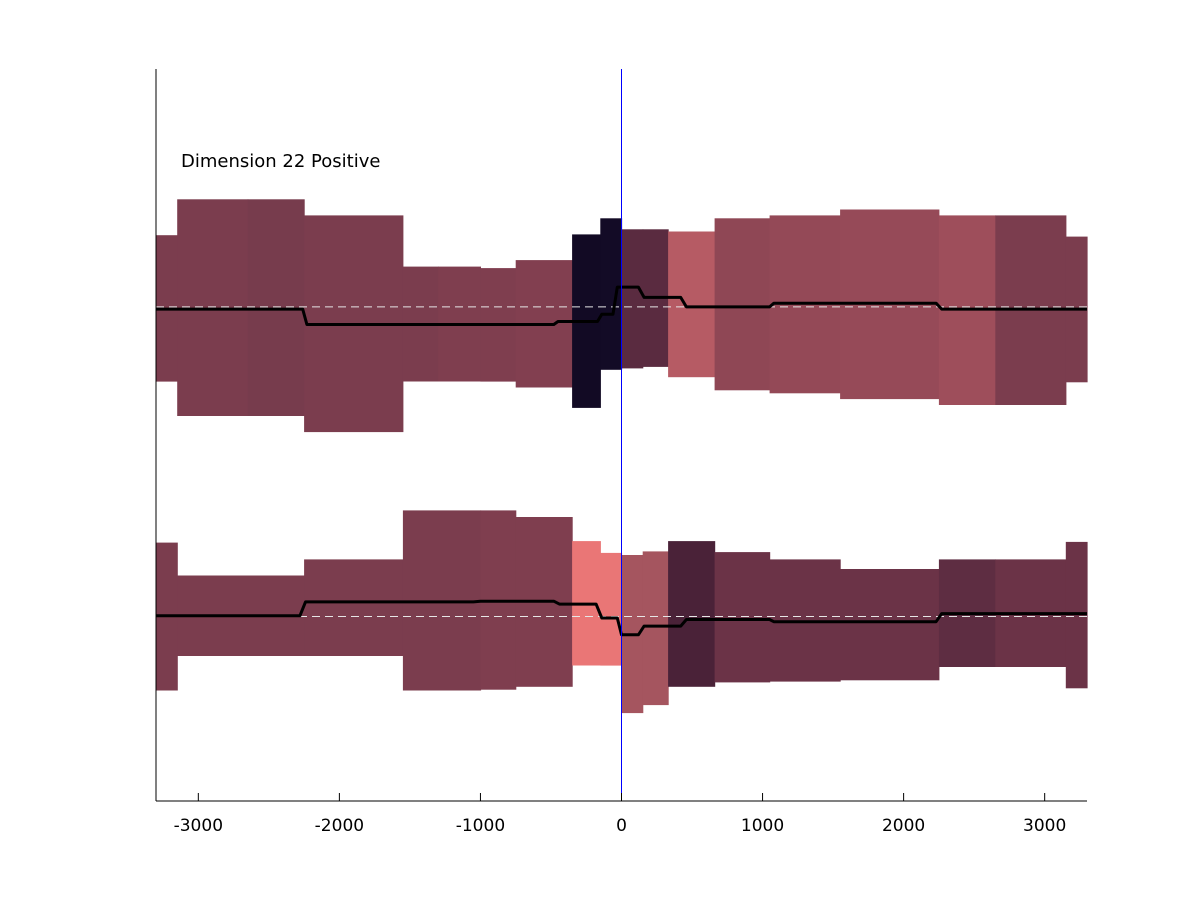 This screenshot has height=900, width=1200. I want to click on x-tick-label: 1000, so click(762, 826).